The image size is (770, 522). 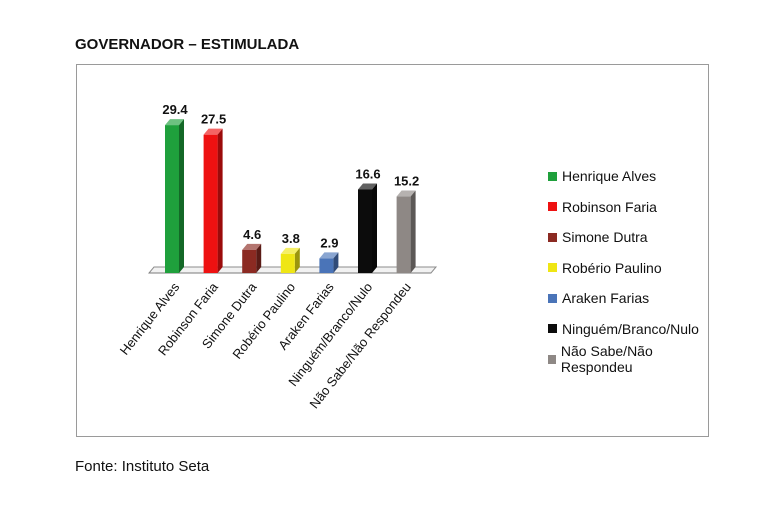 I want to click on legend-label: Não Sabe/Não Respondeu, so click(x=606, y=359).